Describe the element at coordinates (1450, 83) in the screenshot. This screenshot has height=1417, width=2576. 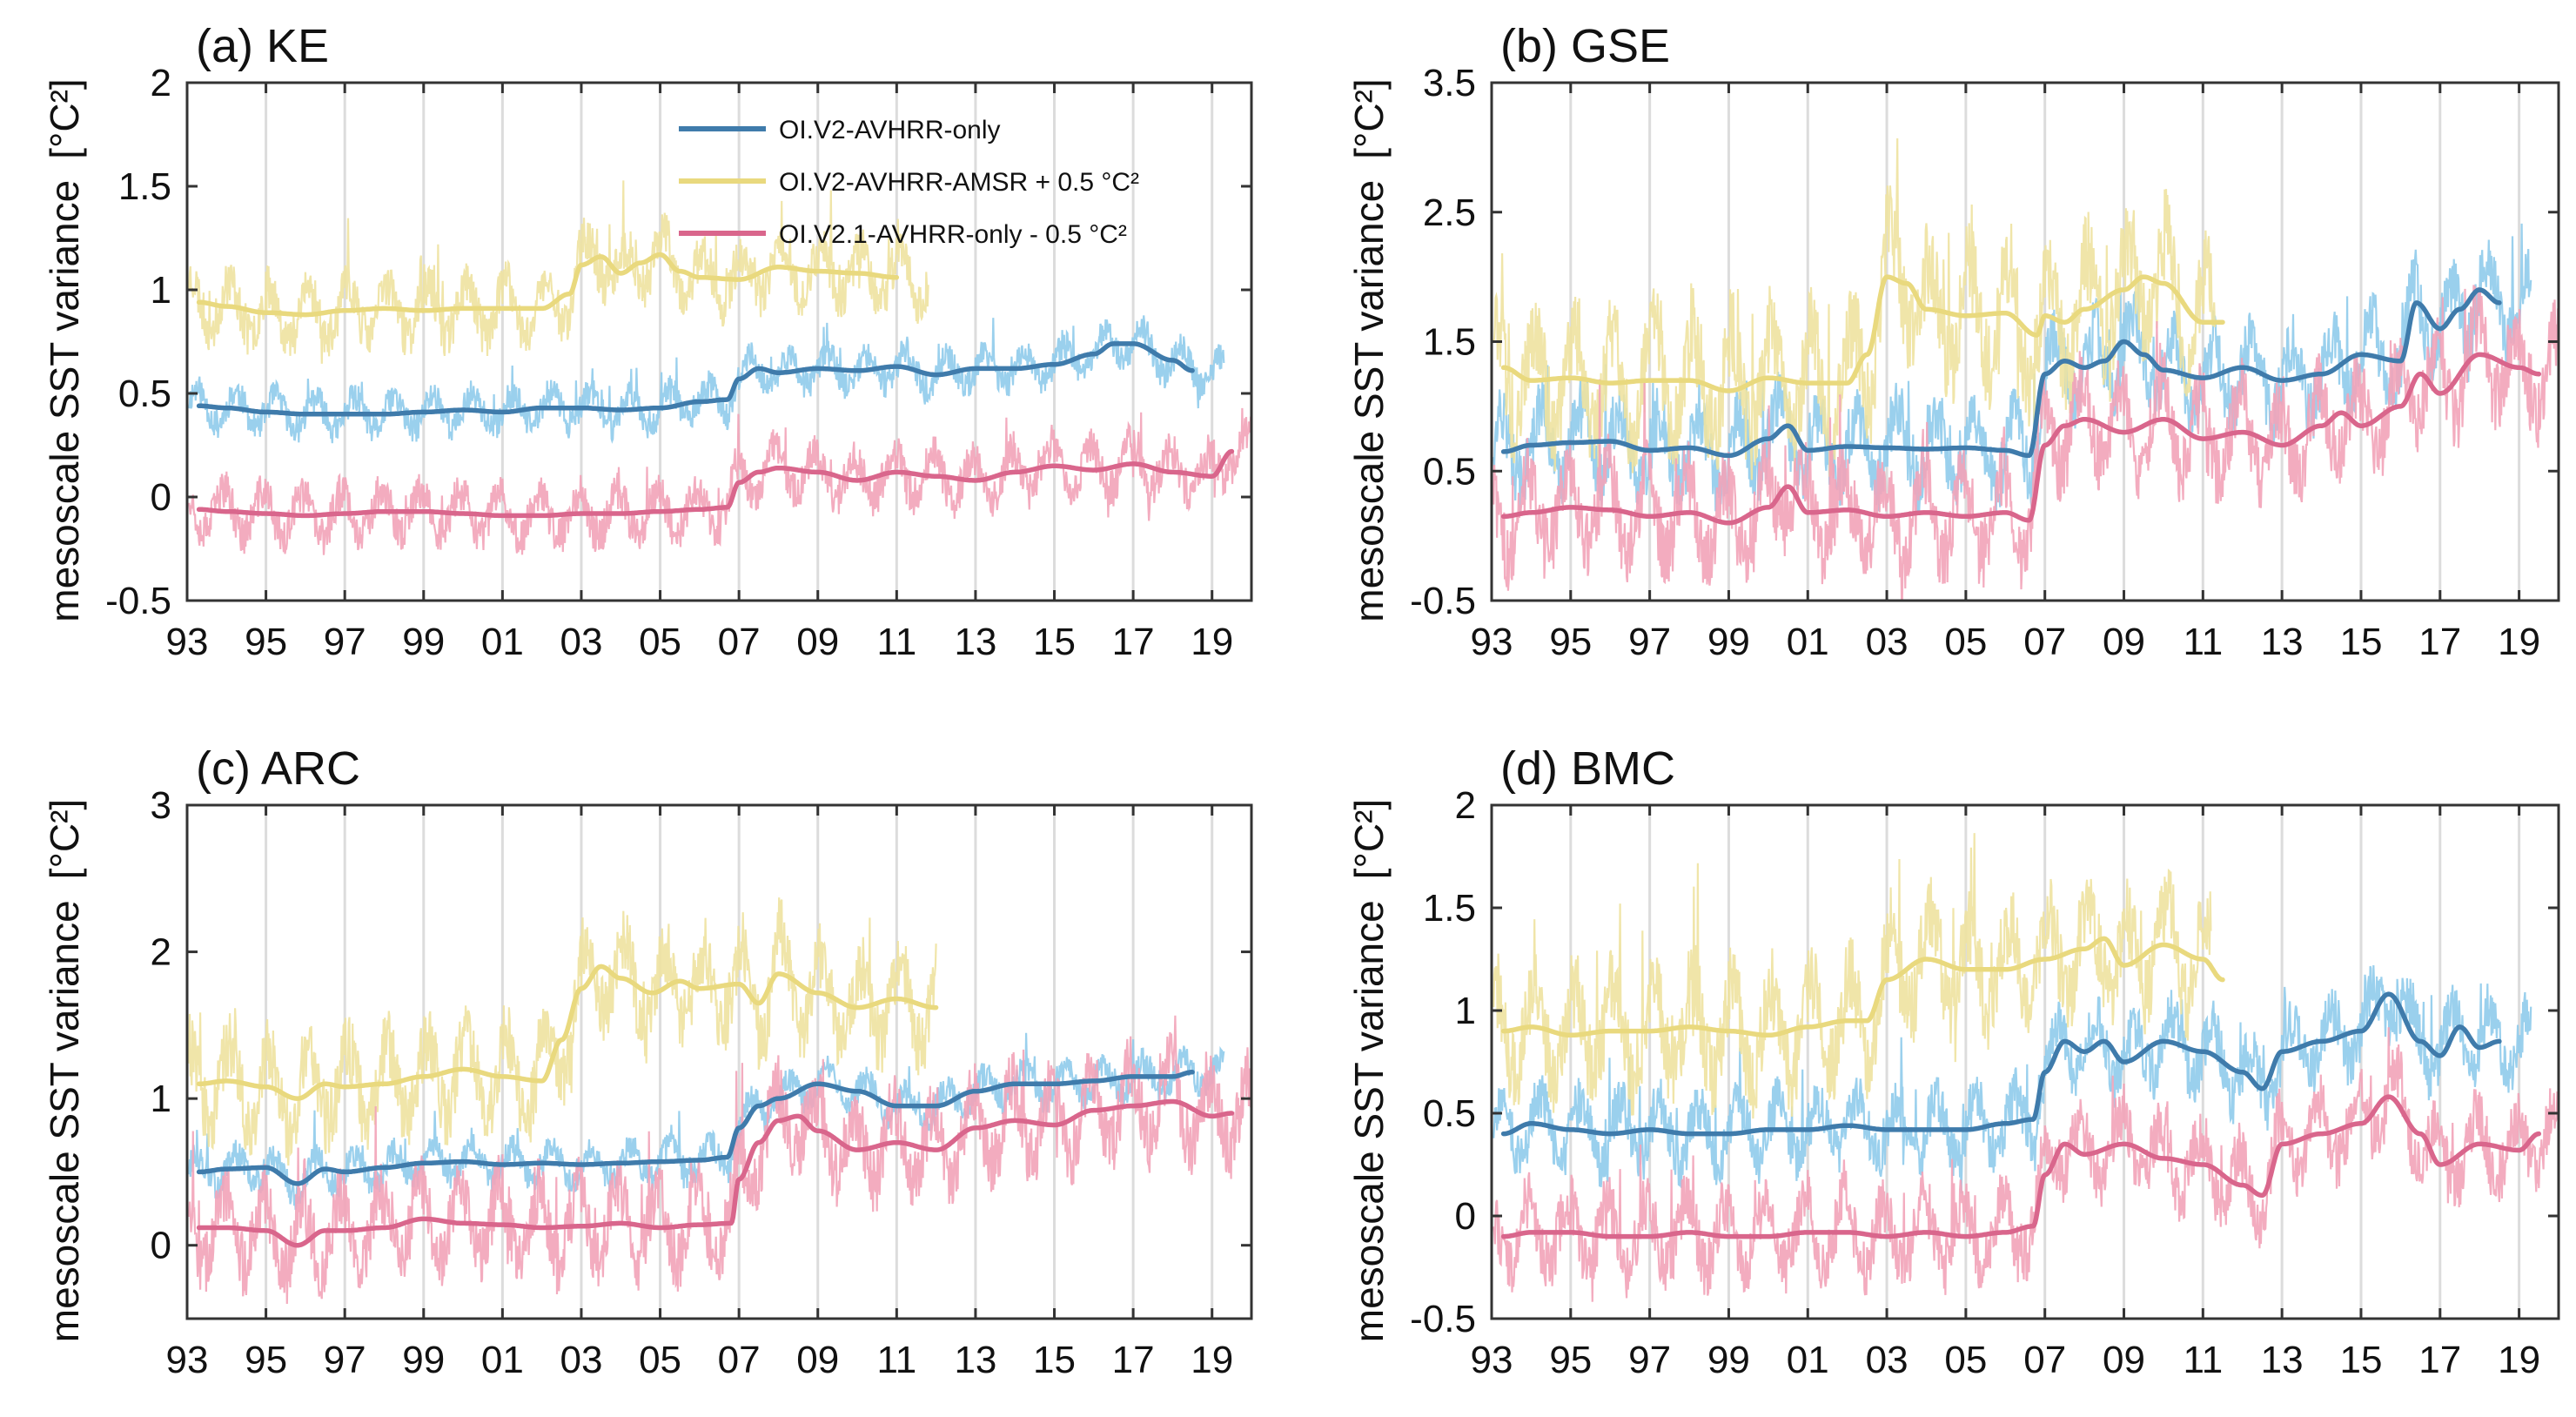
I see `y-tick-label: 3.5` at that location.